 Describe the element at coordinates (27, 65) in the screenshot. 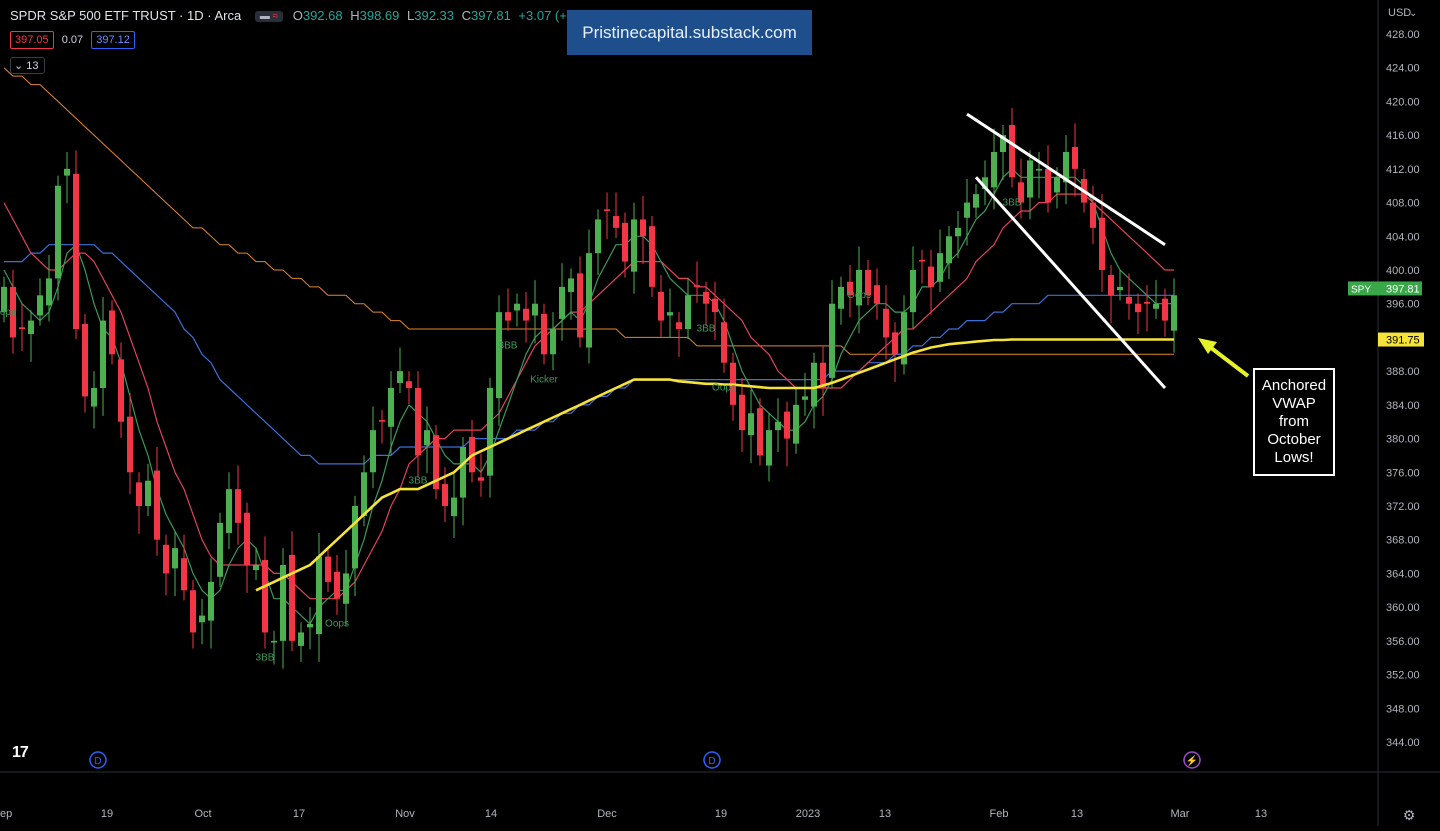

I see `indicators-toggle: ⌄ 13` at that location.